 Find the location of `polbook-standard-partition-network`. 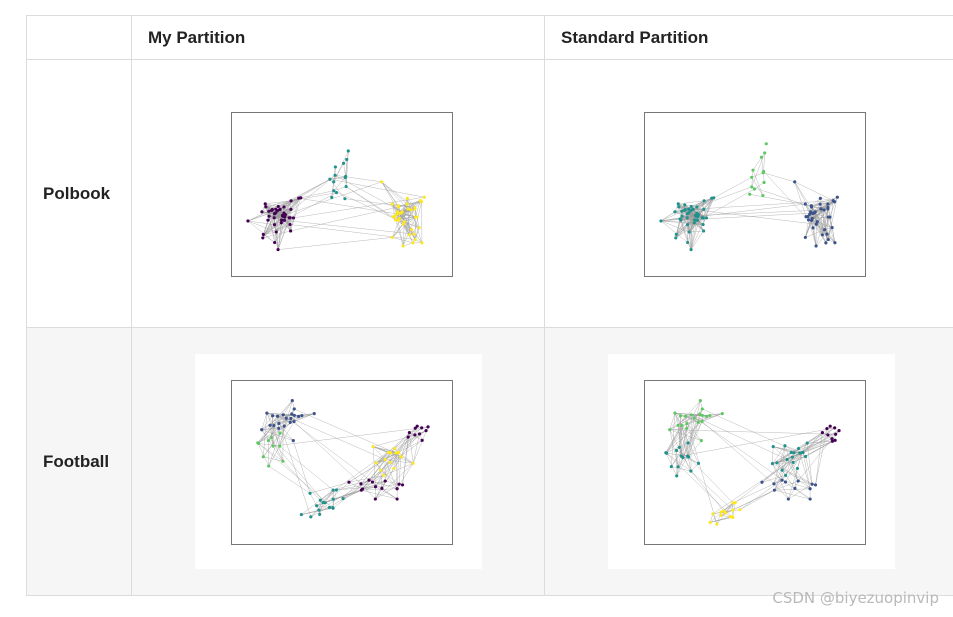

polbook-standard-partition-network is located at coordinates (755, 194).